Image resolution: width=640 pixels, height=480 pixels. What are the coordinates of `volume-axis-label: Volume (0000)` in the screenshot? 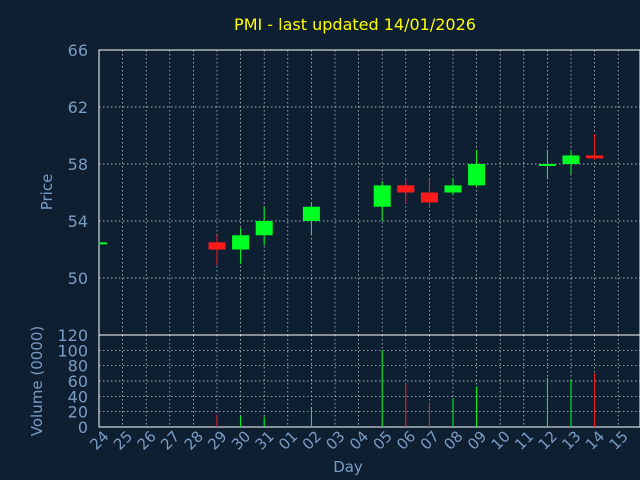 It's located at (37, 381).